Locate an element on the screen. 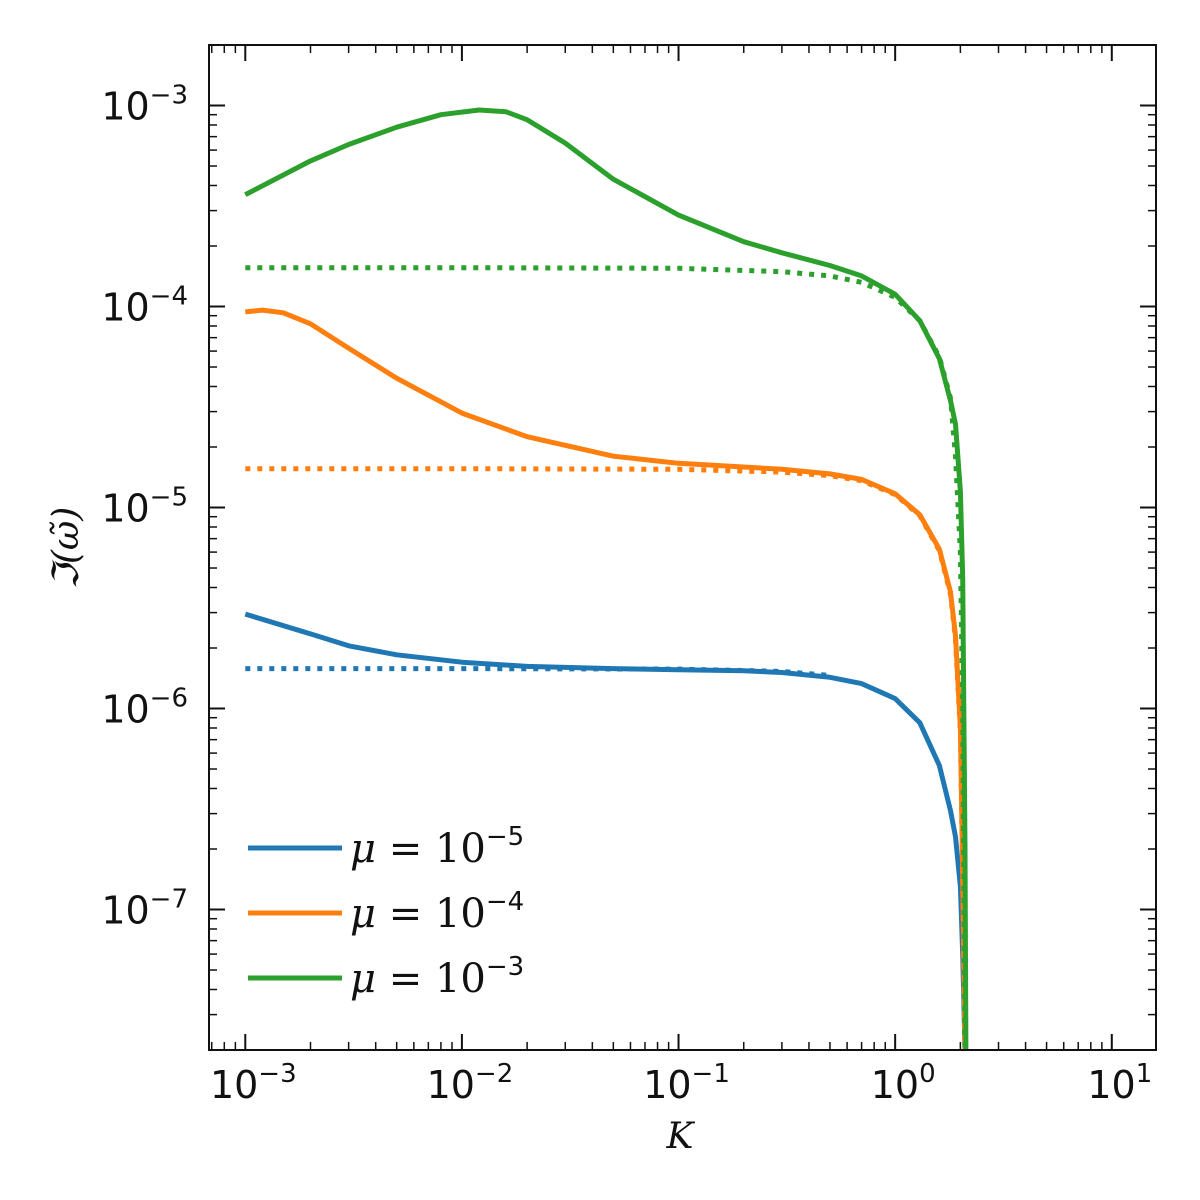 The height and width of the screenshot is (1200, 1200). x-tick-label: 10⁻² is located at coordinates (470, 1083).